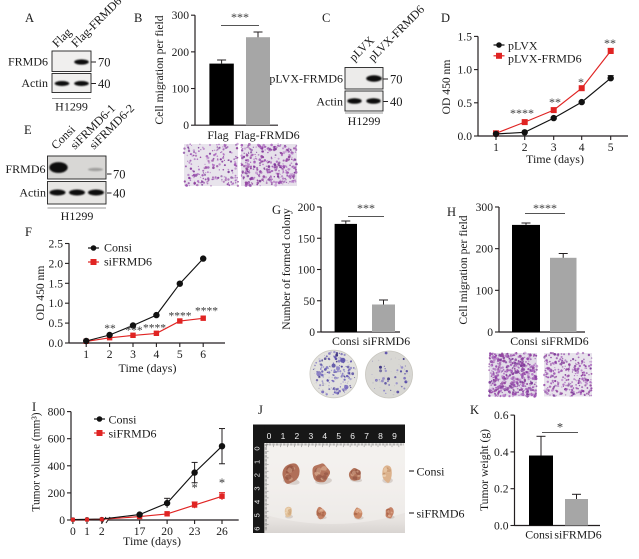 Image resolution: width=639 pixels, height=559 pixels. What do you see at coordinates (352, 436) in the screenshot?
I see `svg-text: 6` at bounding box center [352, 436].